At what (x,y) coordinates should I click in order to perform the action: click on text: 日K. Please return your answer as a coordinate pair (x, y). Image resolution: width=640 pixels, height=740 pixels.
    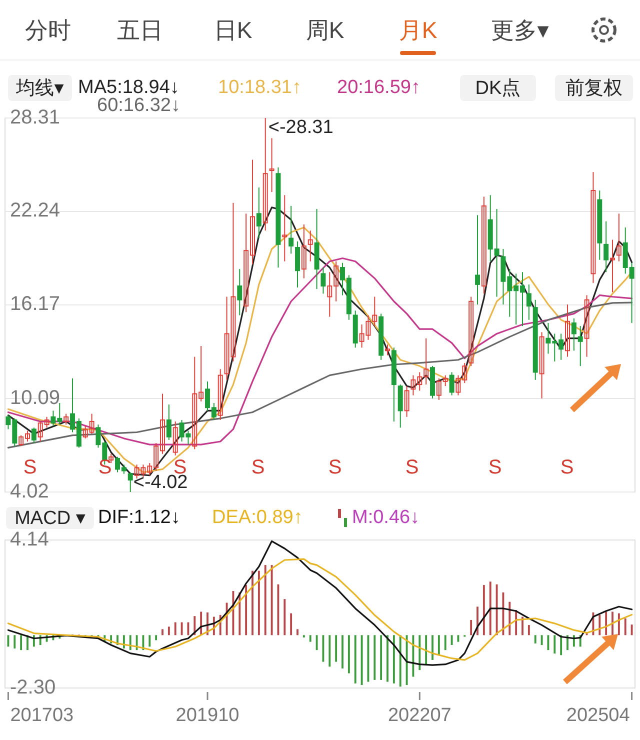
    Looking at the image, I should click on (233, 30).